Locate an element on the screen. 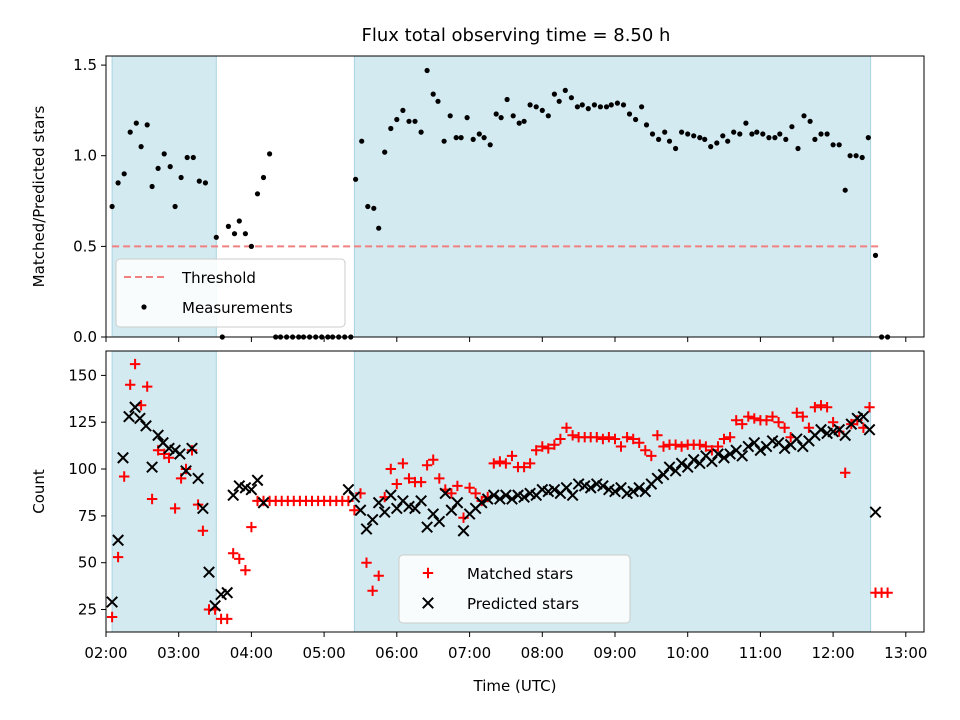  y-tick-label: 1.0 is located at coordinates (85, 156).